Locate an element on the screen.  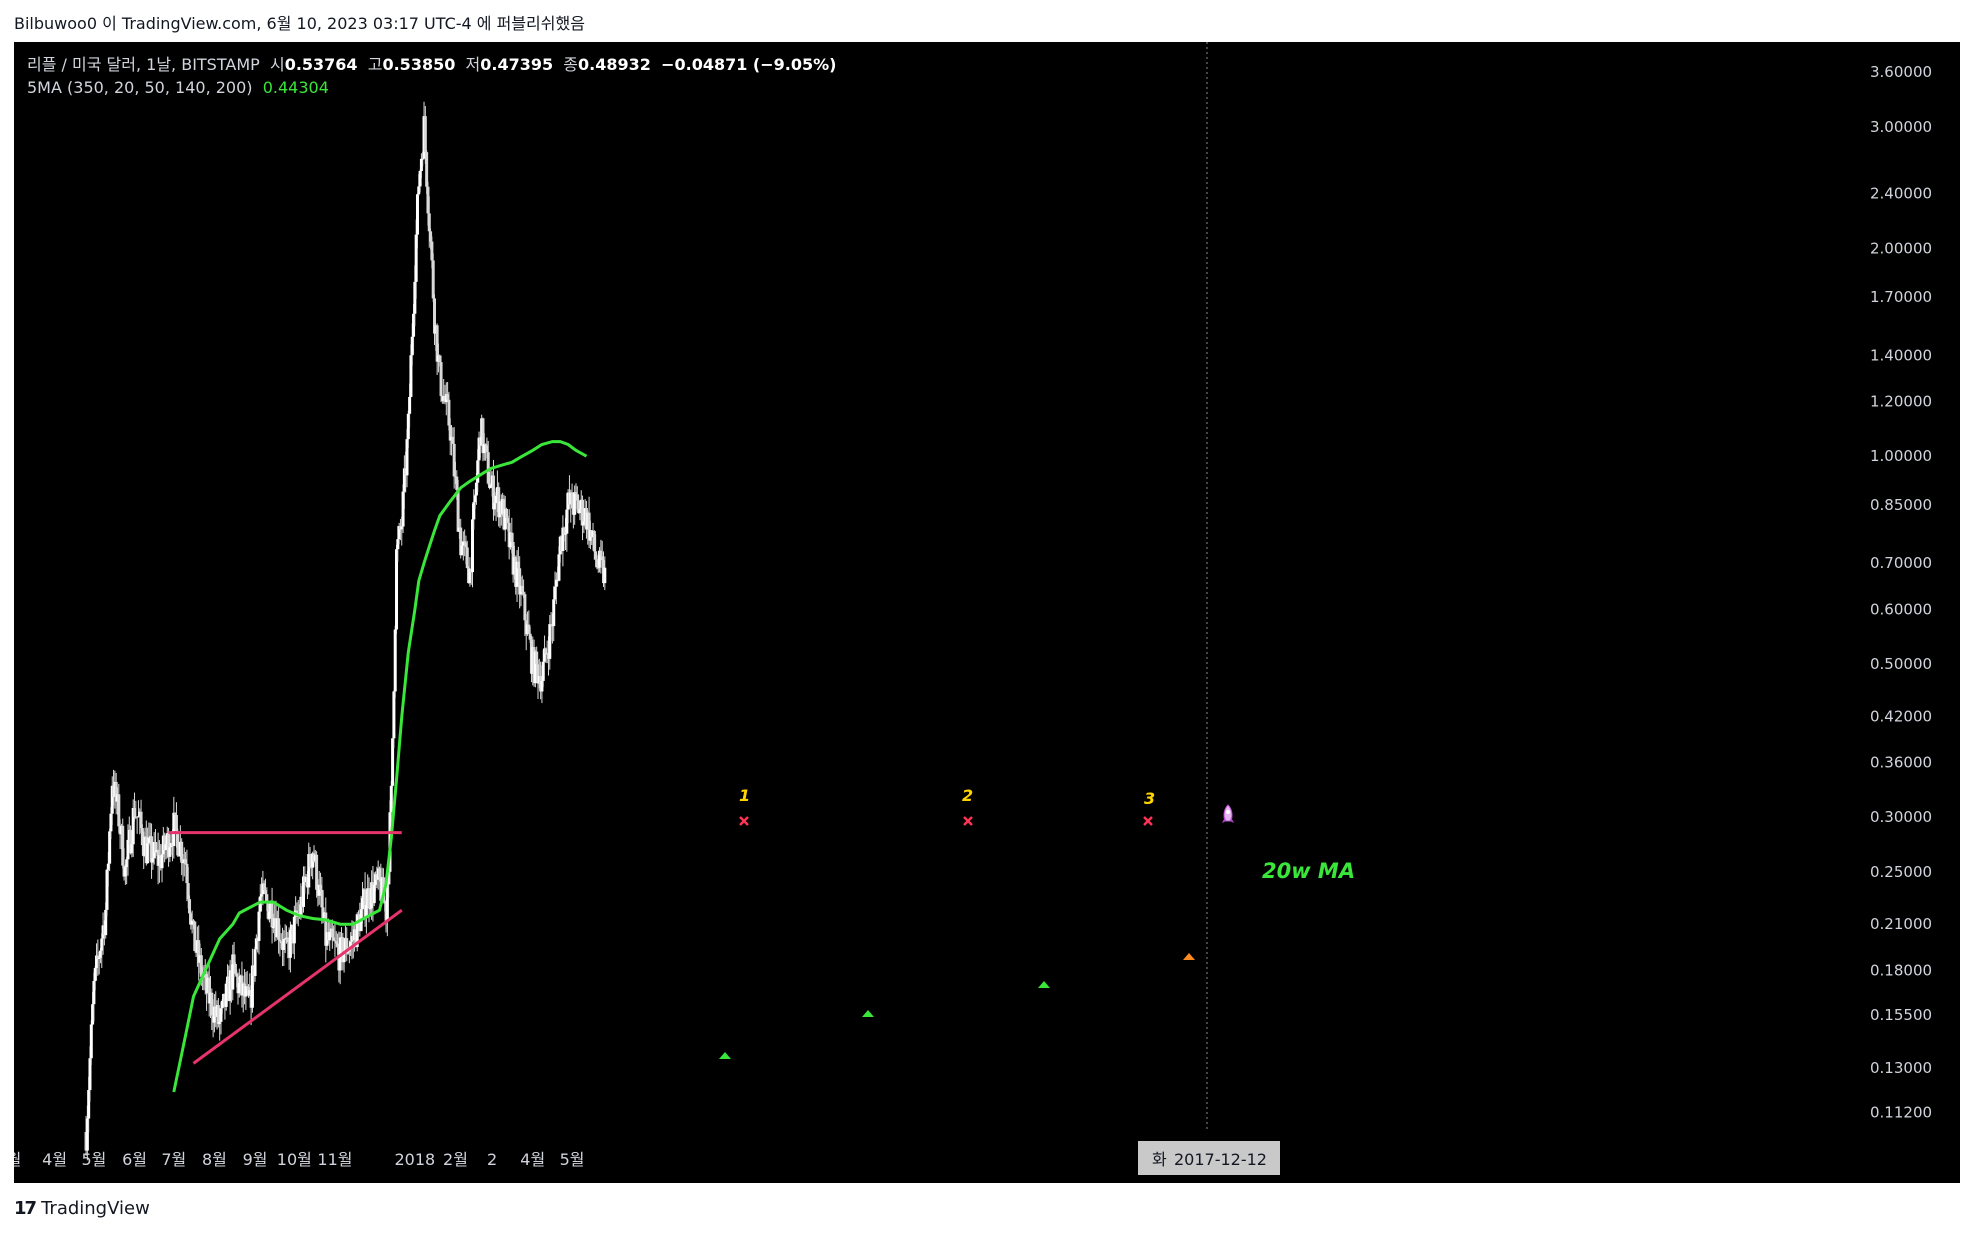
ma-annotation: 20w MA is located at coordinates (1308, 871).